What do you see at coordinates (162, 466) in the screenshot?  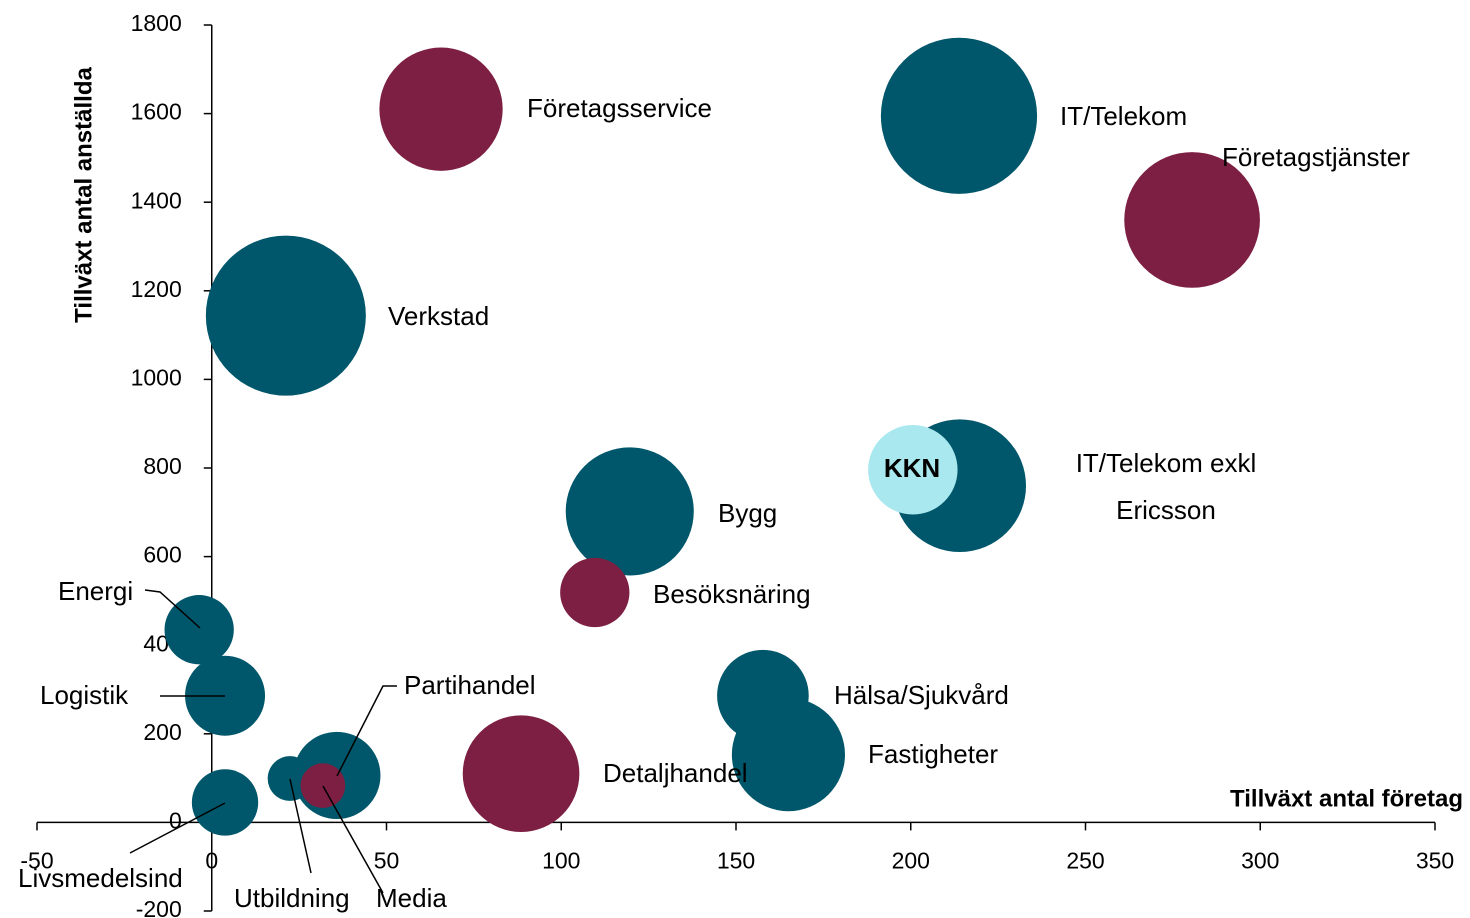 I see `y-tick-label: 800` at bounding box center [162, 466].